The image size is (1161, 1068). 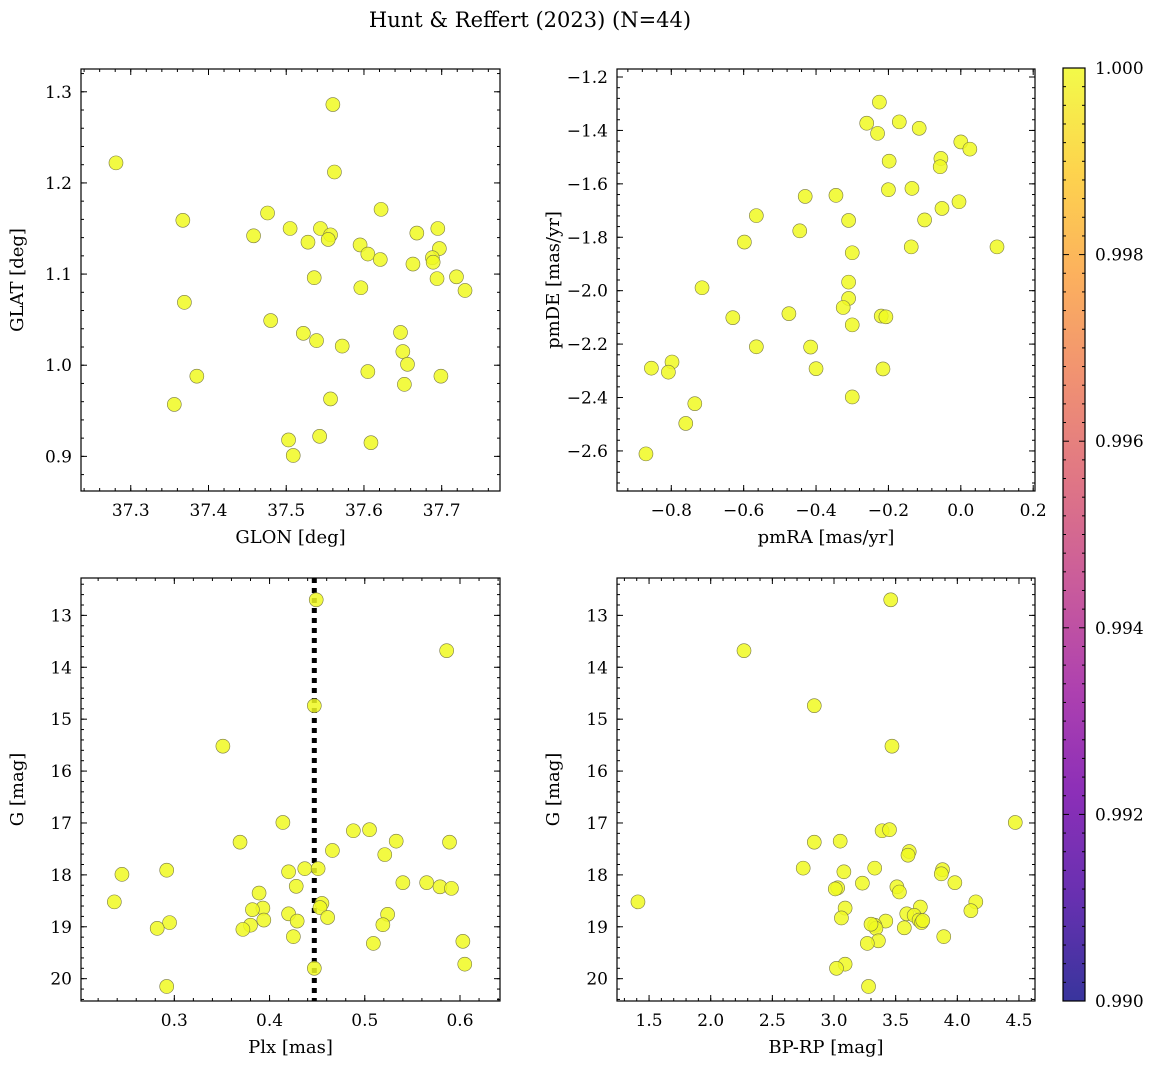 I want to click on x-tick-label: 37.3, so click(x=131, y=511).